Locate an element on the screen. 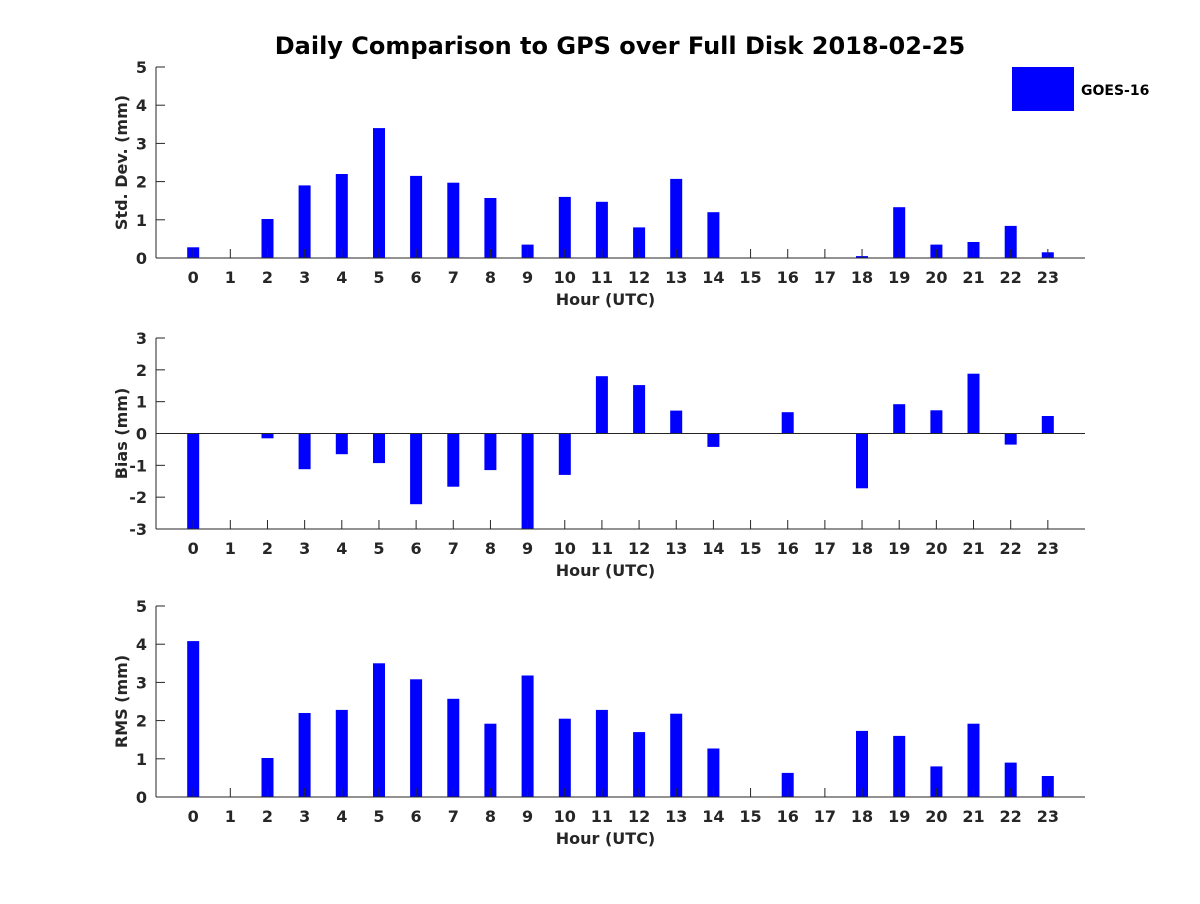 The image size is (1200, 904). y-tick-label: -2 is located at coordinates (138, 497).